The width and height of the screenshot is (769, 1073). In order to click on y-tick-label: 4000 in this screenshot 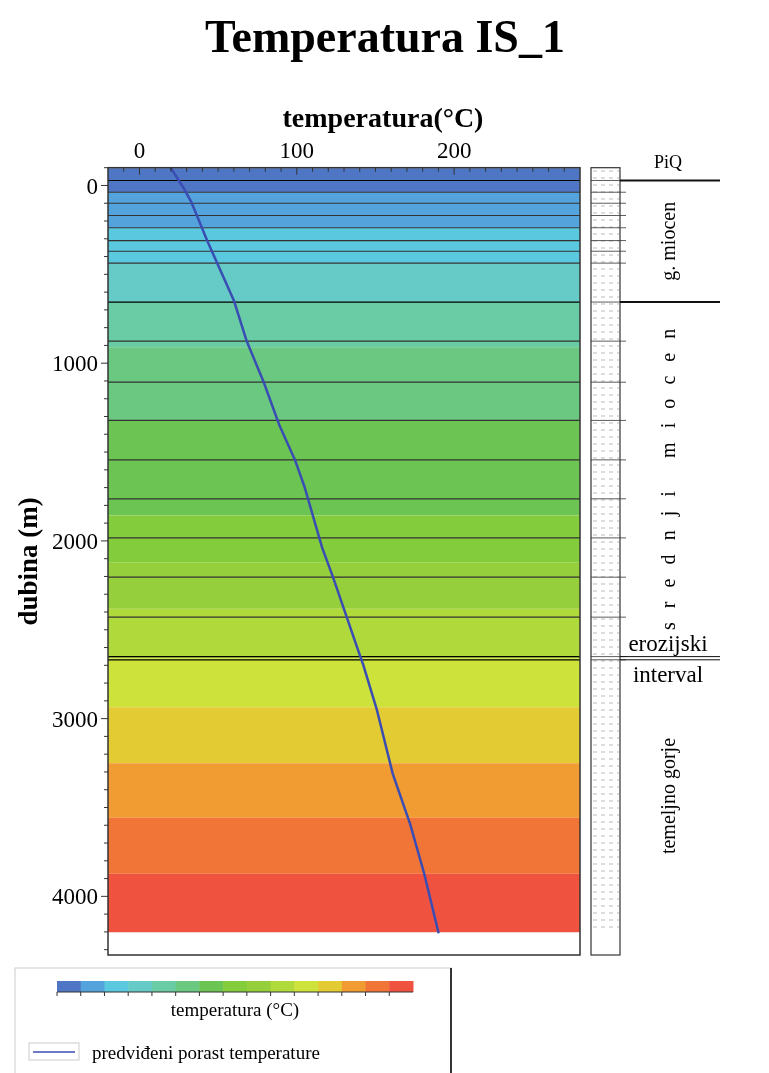, I will do `click(75, 897)`.